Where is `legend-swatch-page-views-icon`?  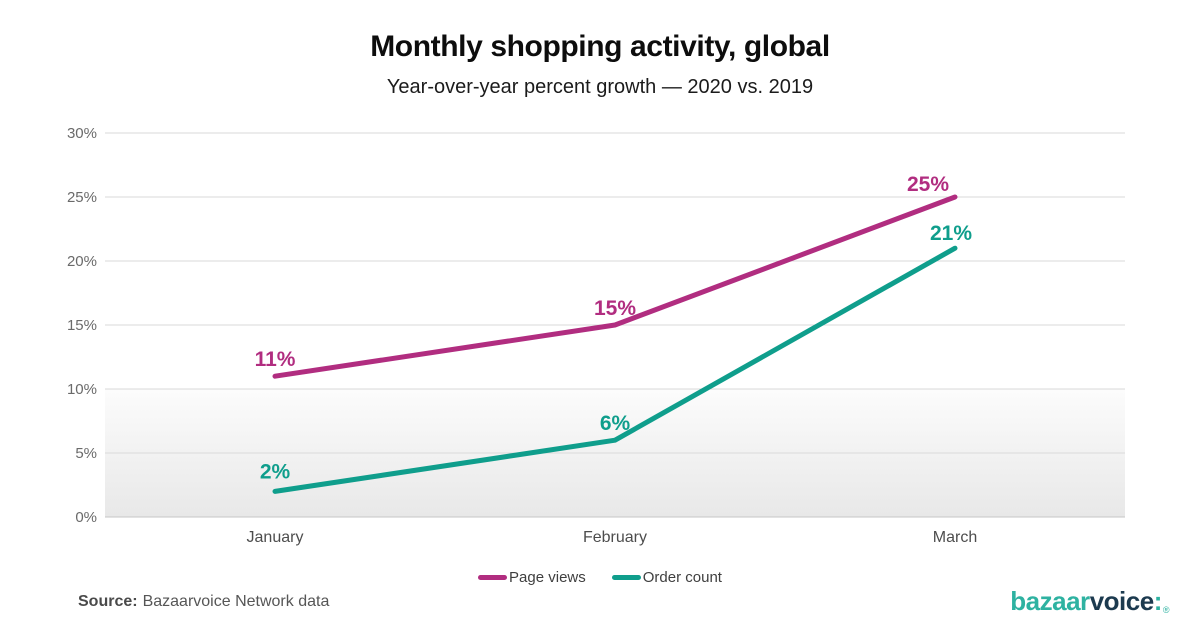 legend-swatch-page-views-icon is located at coordinates (493, 577).